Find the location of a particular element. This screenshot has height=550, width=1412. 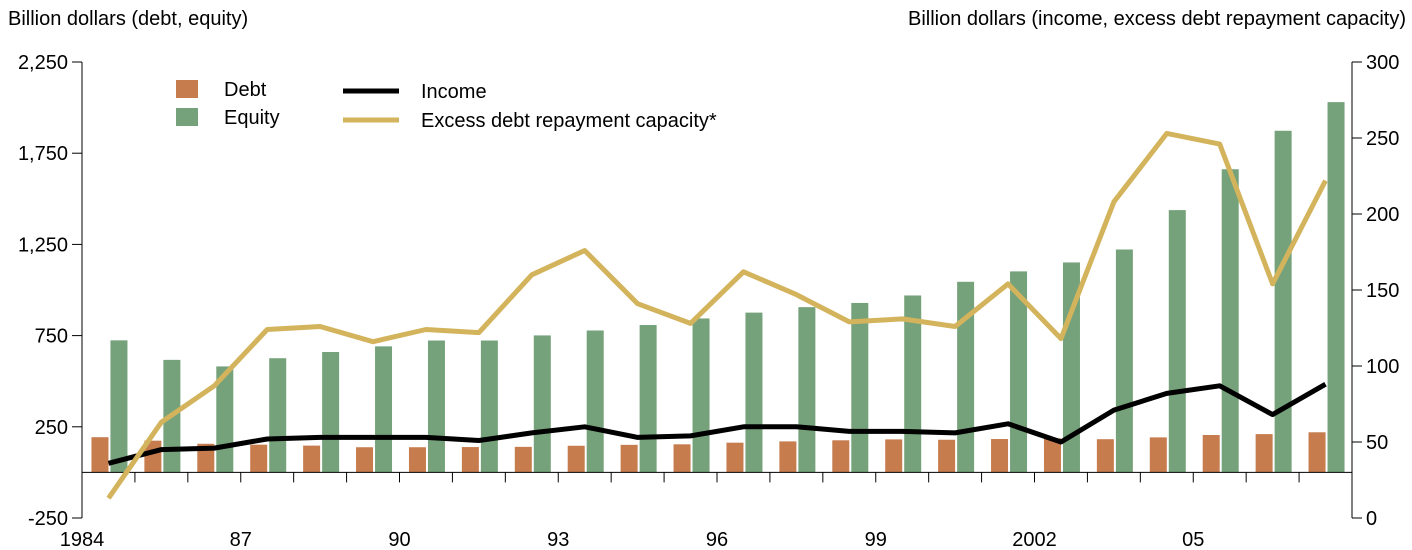

legend-equity-swatch is located at coordinates (187, 117).